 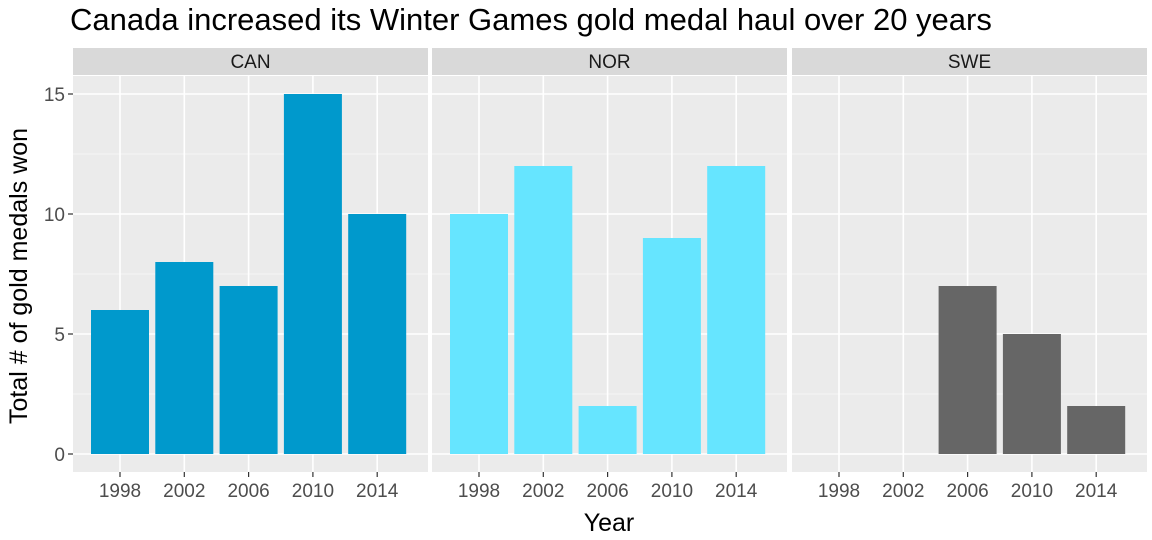 What do you see at coordinates (120, 382) in the screenshot?
I see `bar-can-1998` at bounding box center [120, 382].